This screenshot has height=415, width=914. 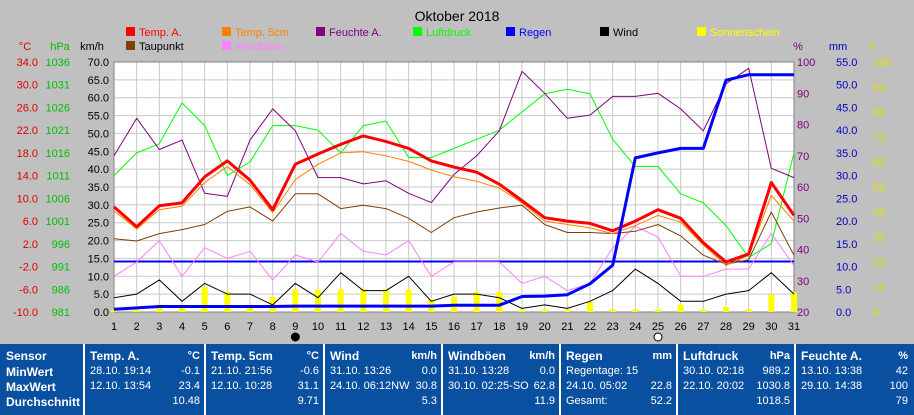 What do you see at coordinates (846, 177) in the screenshot?
I see `rain-tick-label: 30.0` at bounding box center [846, 177].